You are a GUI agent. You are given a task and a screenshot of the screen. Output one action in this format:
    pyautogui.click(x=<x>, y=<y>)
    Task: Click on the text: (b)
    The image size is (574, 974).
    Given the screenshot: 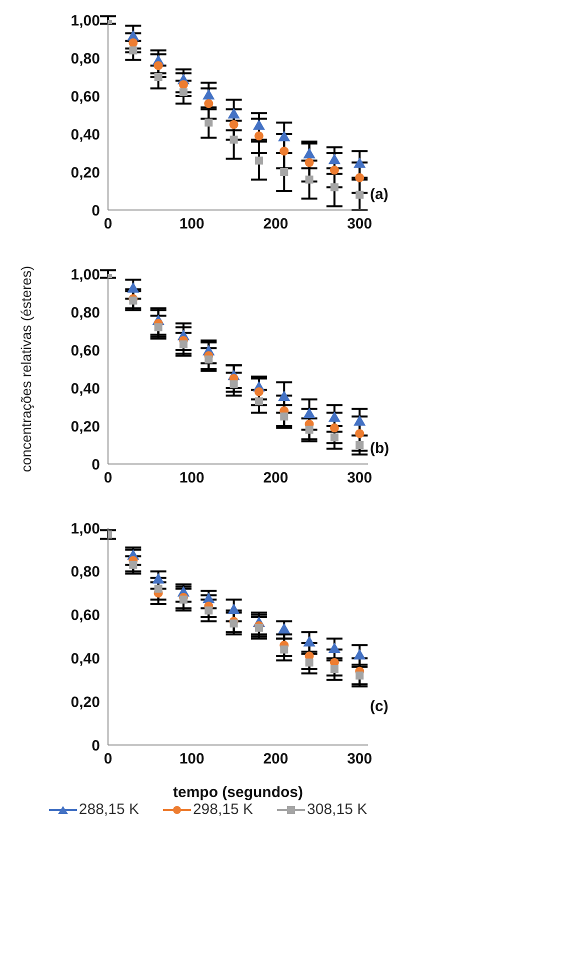 What is the action you would take?
    pyautogui.click(x=380, y=448)
    